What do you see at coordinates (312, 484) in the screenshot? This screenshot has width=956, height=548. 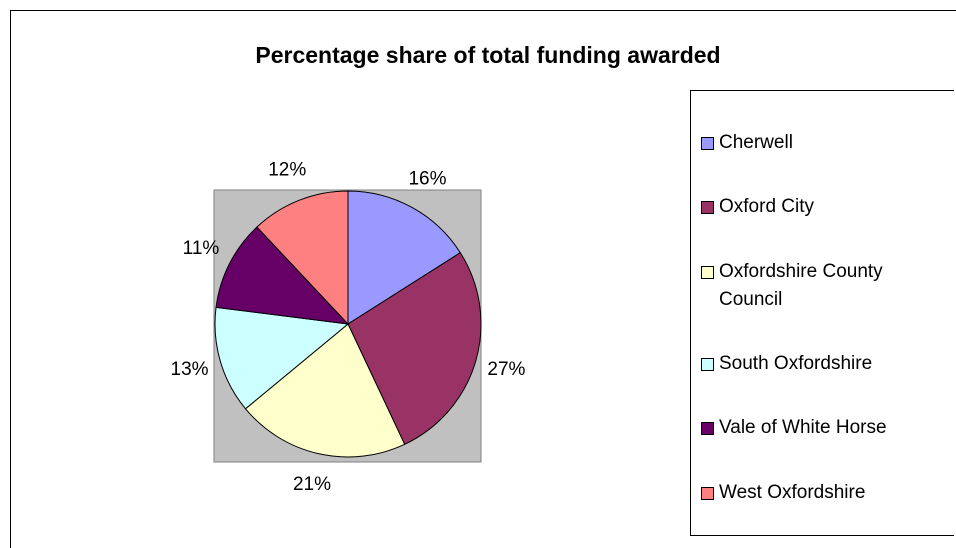 I see `data-label: 21%` at bounding box center [312, 484].